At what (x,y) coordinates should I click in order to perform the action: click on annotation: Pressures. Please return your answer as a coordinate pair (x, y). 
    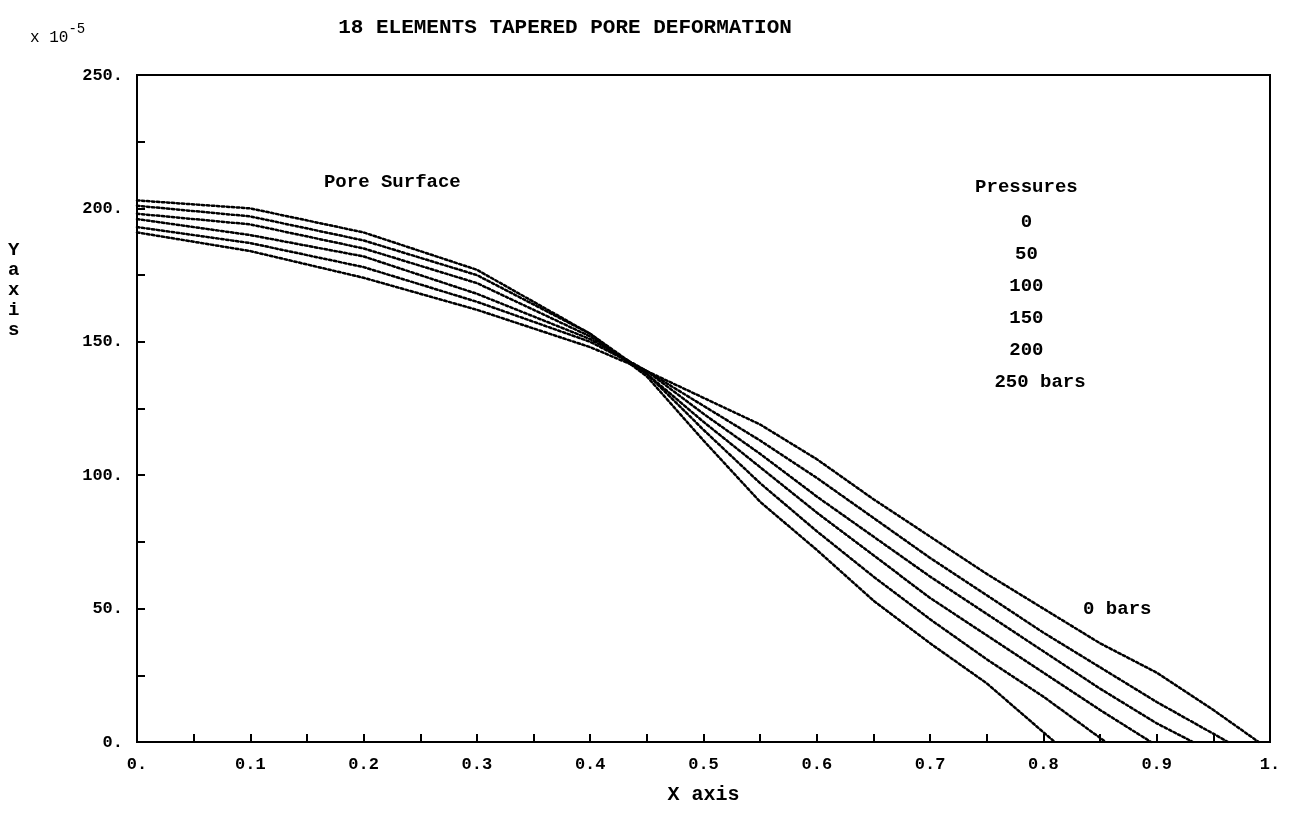
    Looking at the image, I should click on (1026, 187).